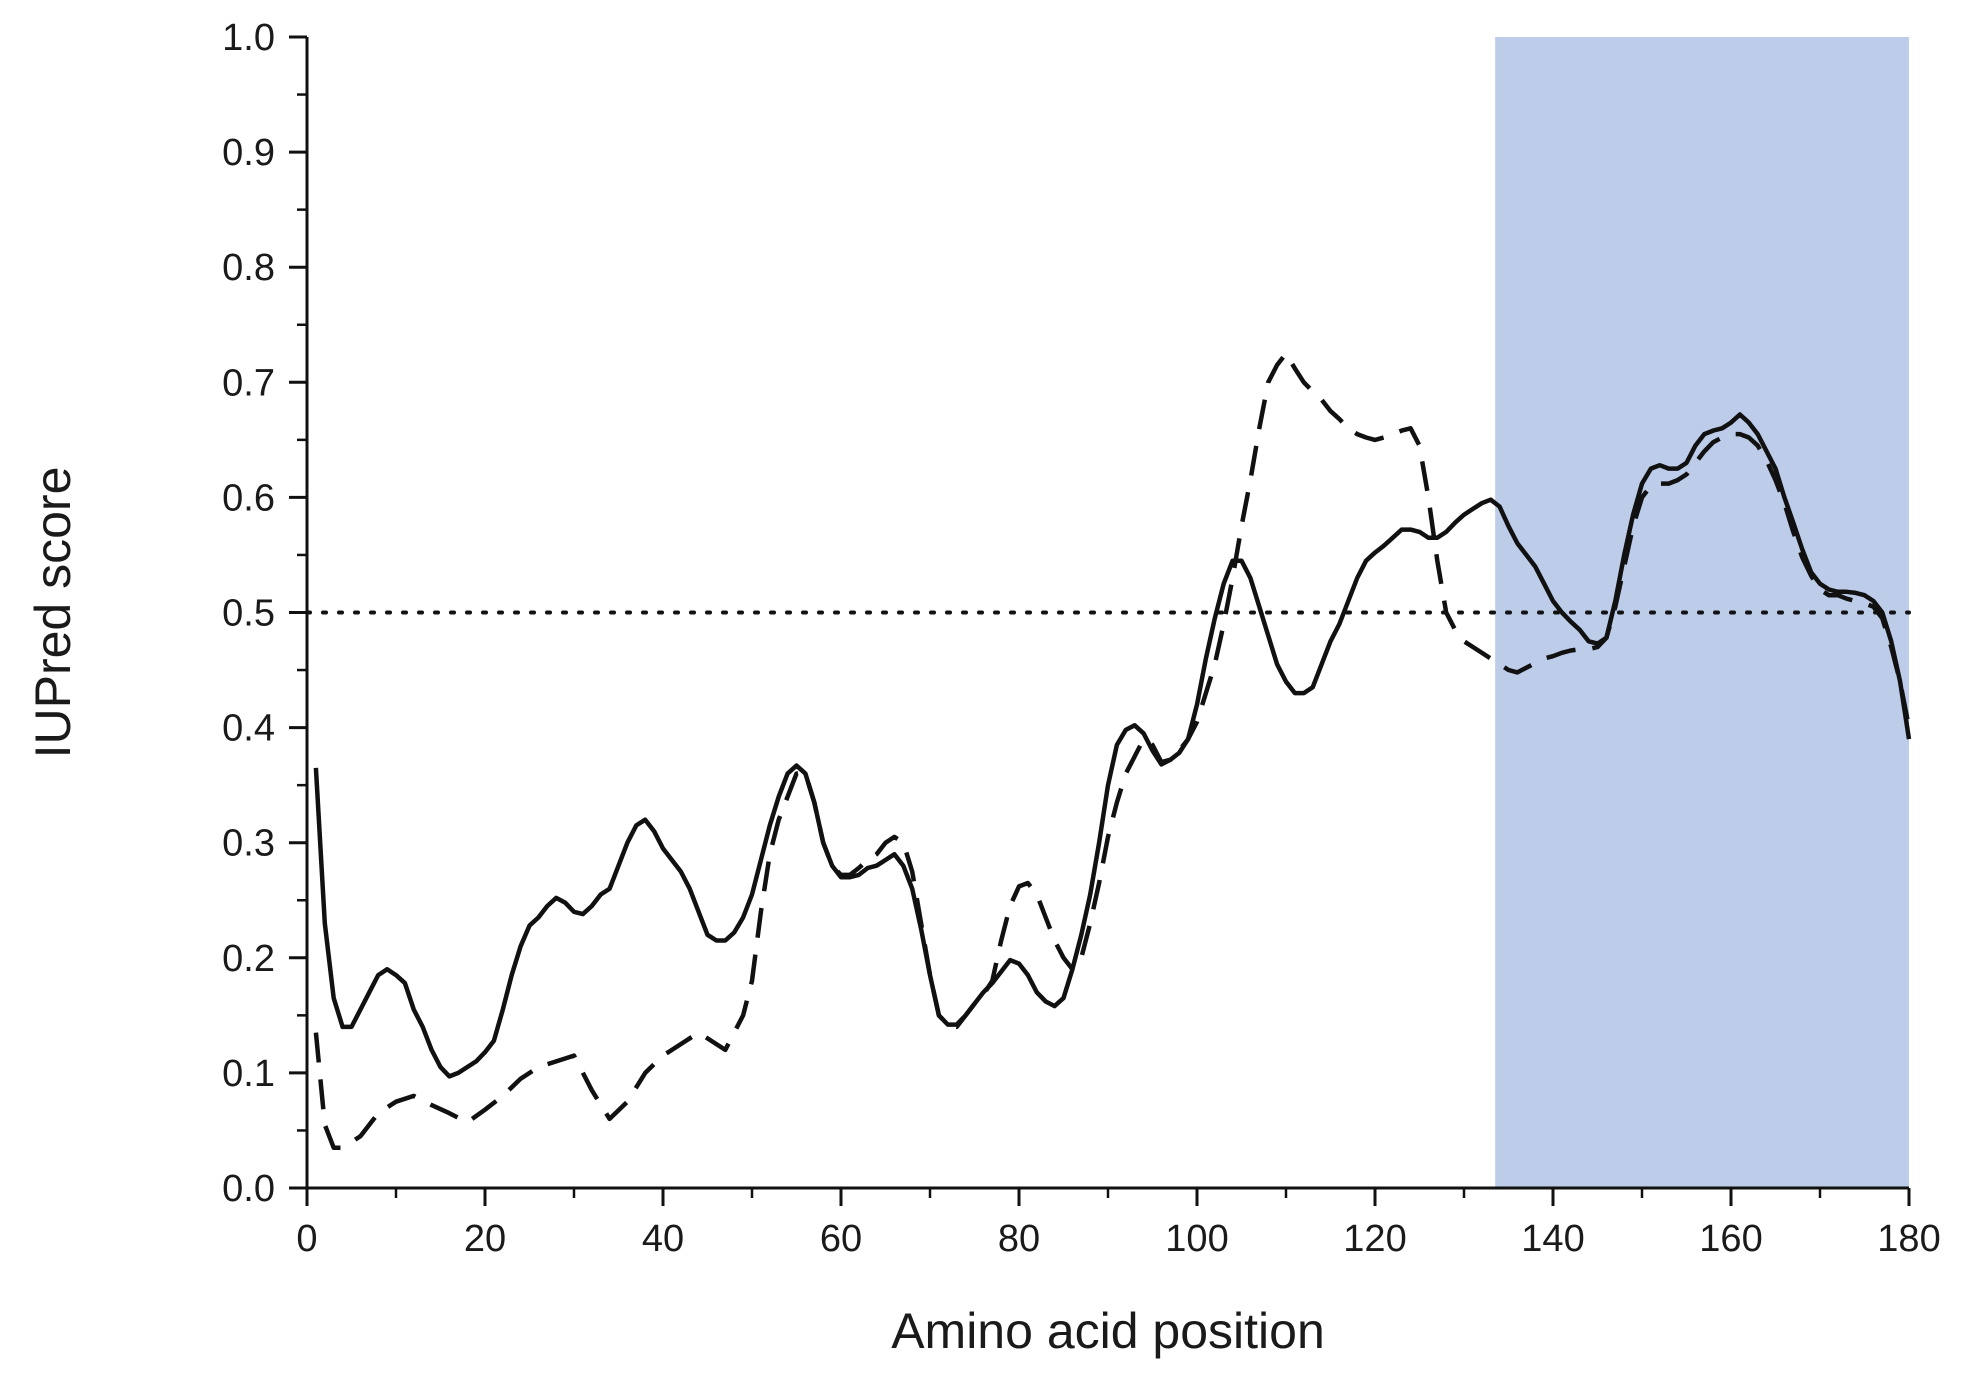  Describe the element at coordinates (1196, 1239) in the screenshot. I see `x-tick-label: 100` at that location.